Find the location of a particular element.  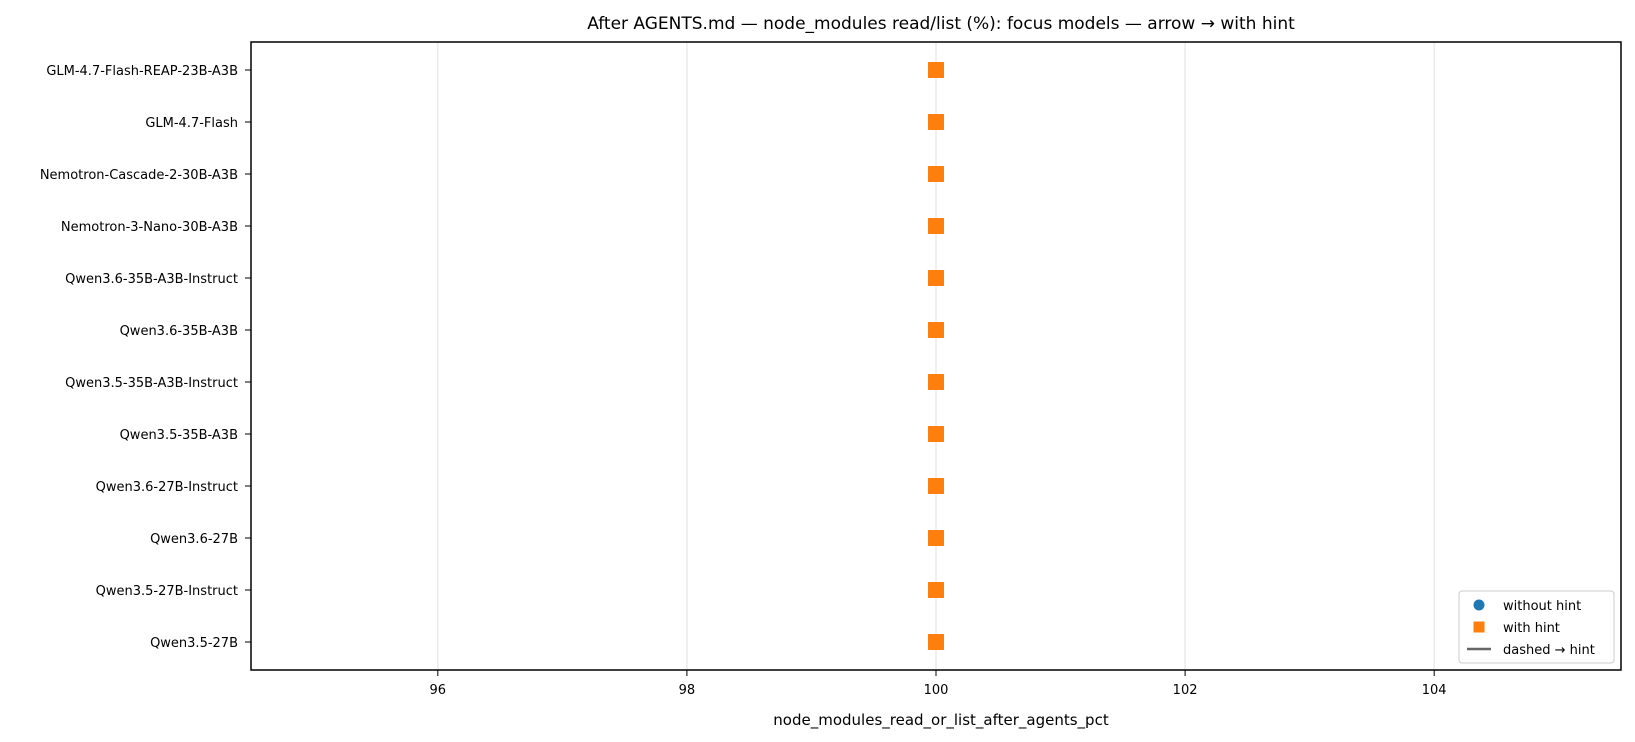

y-tick-label: Qwen3.5-35B-A3B is located at coordinates (179, 435).